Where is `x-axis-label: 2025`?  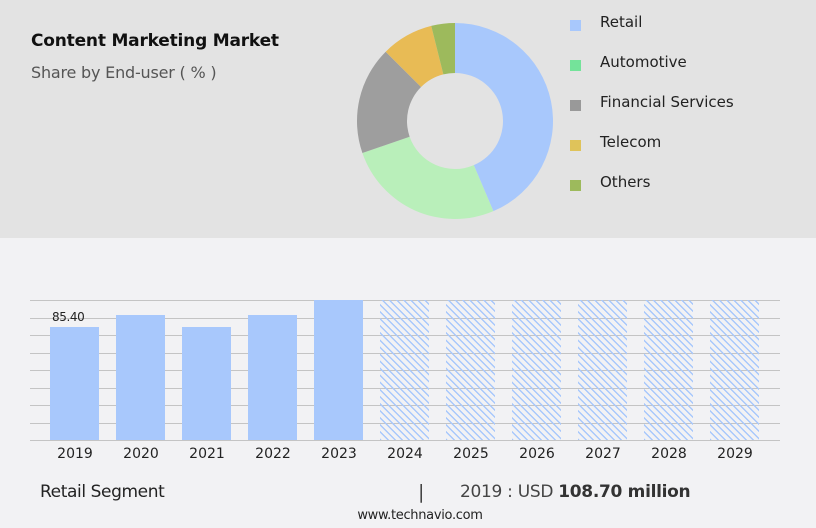 x-axis-label: 2025 is located at coordinates (471, 454).